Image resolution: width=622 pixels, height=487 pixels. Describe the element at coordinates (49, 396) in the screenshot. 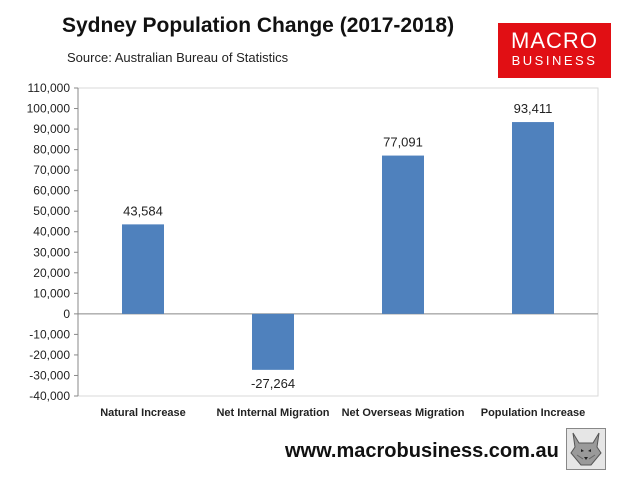

I see `y-tick-label: -40,000` at that location.